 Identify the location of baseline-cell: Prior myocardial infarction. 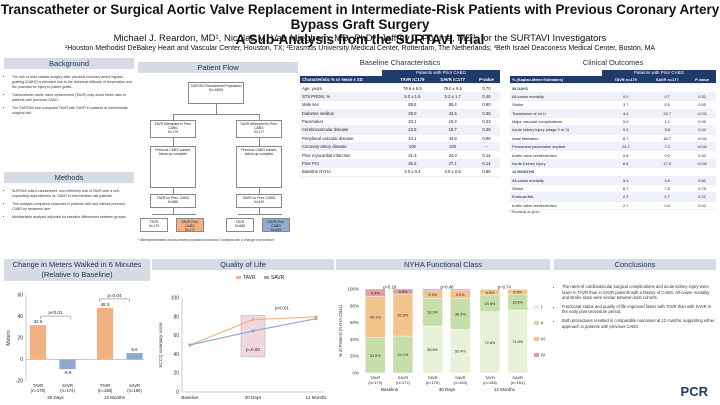
(346, 155).